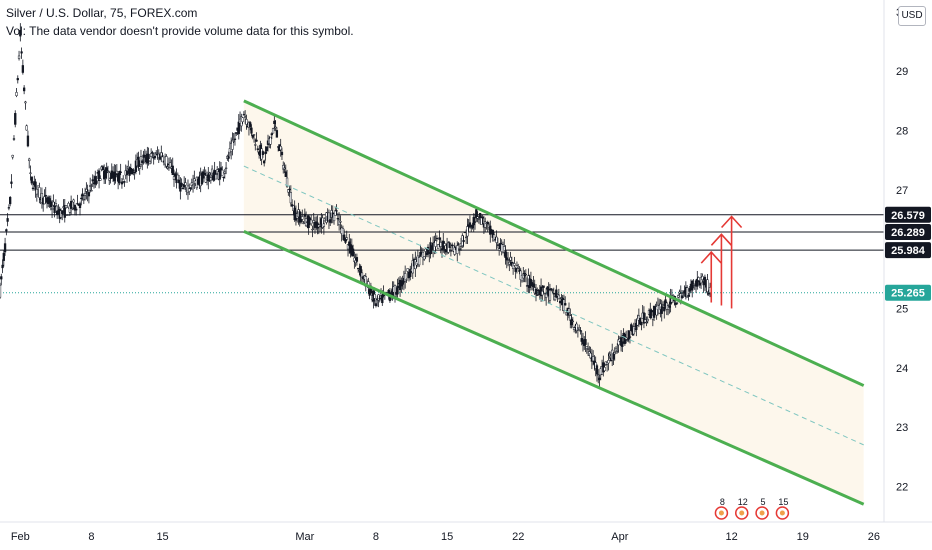 This screenshot has height=550, width=932. Describe the element at coordinates (783, 502) in the screenshot. I see `event-count: 15` at that location.